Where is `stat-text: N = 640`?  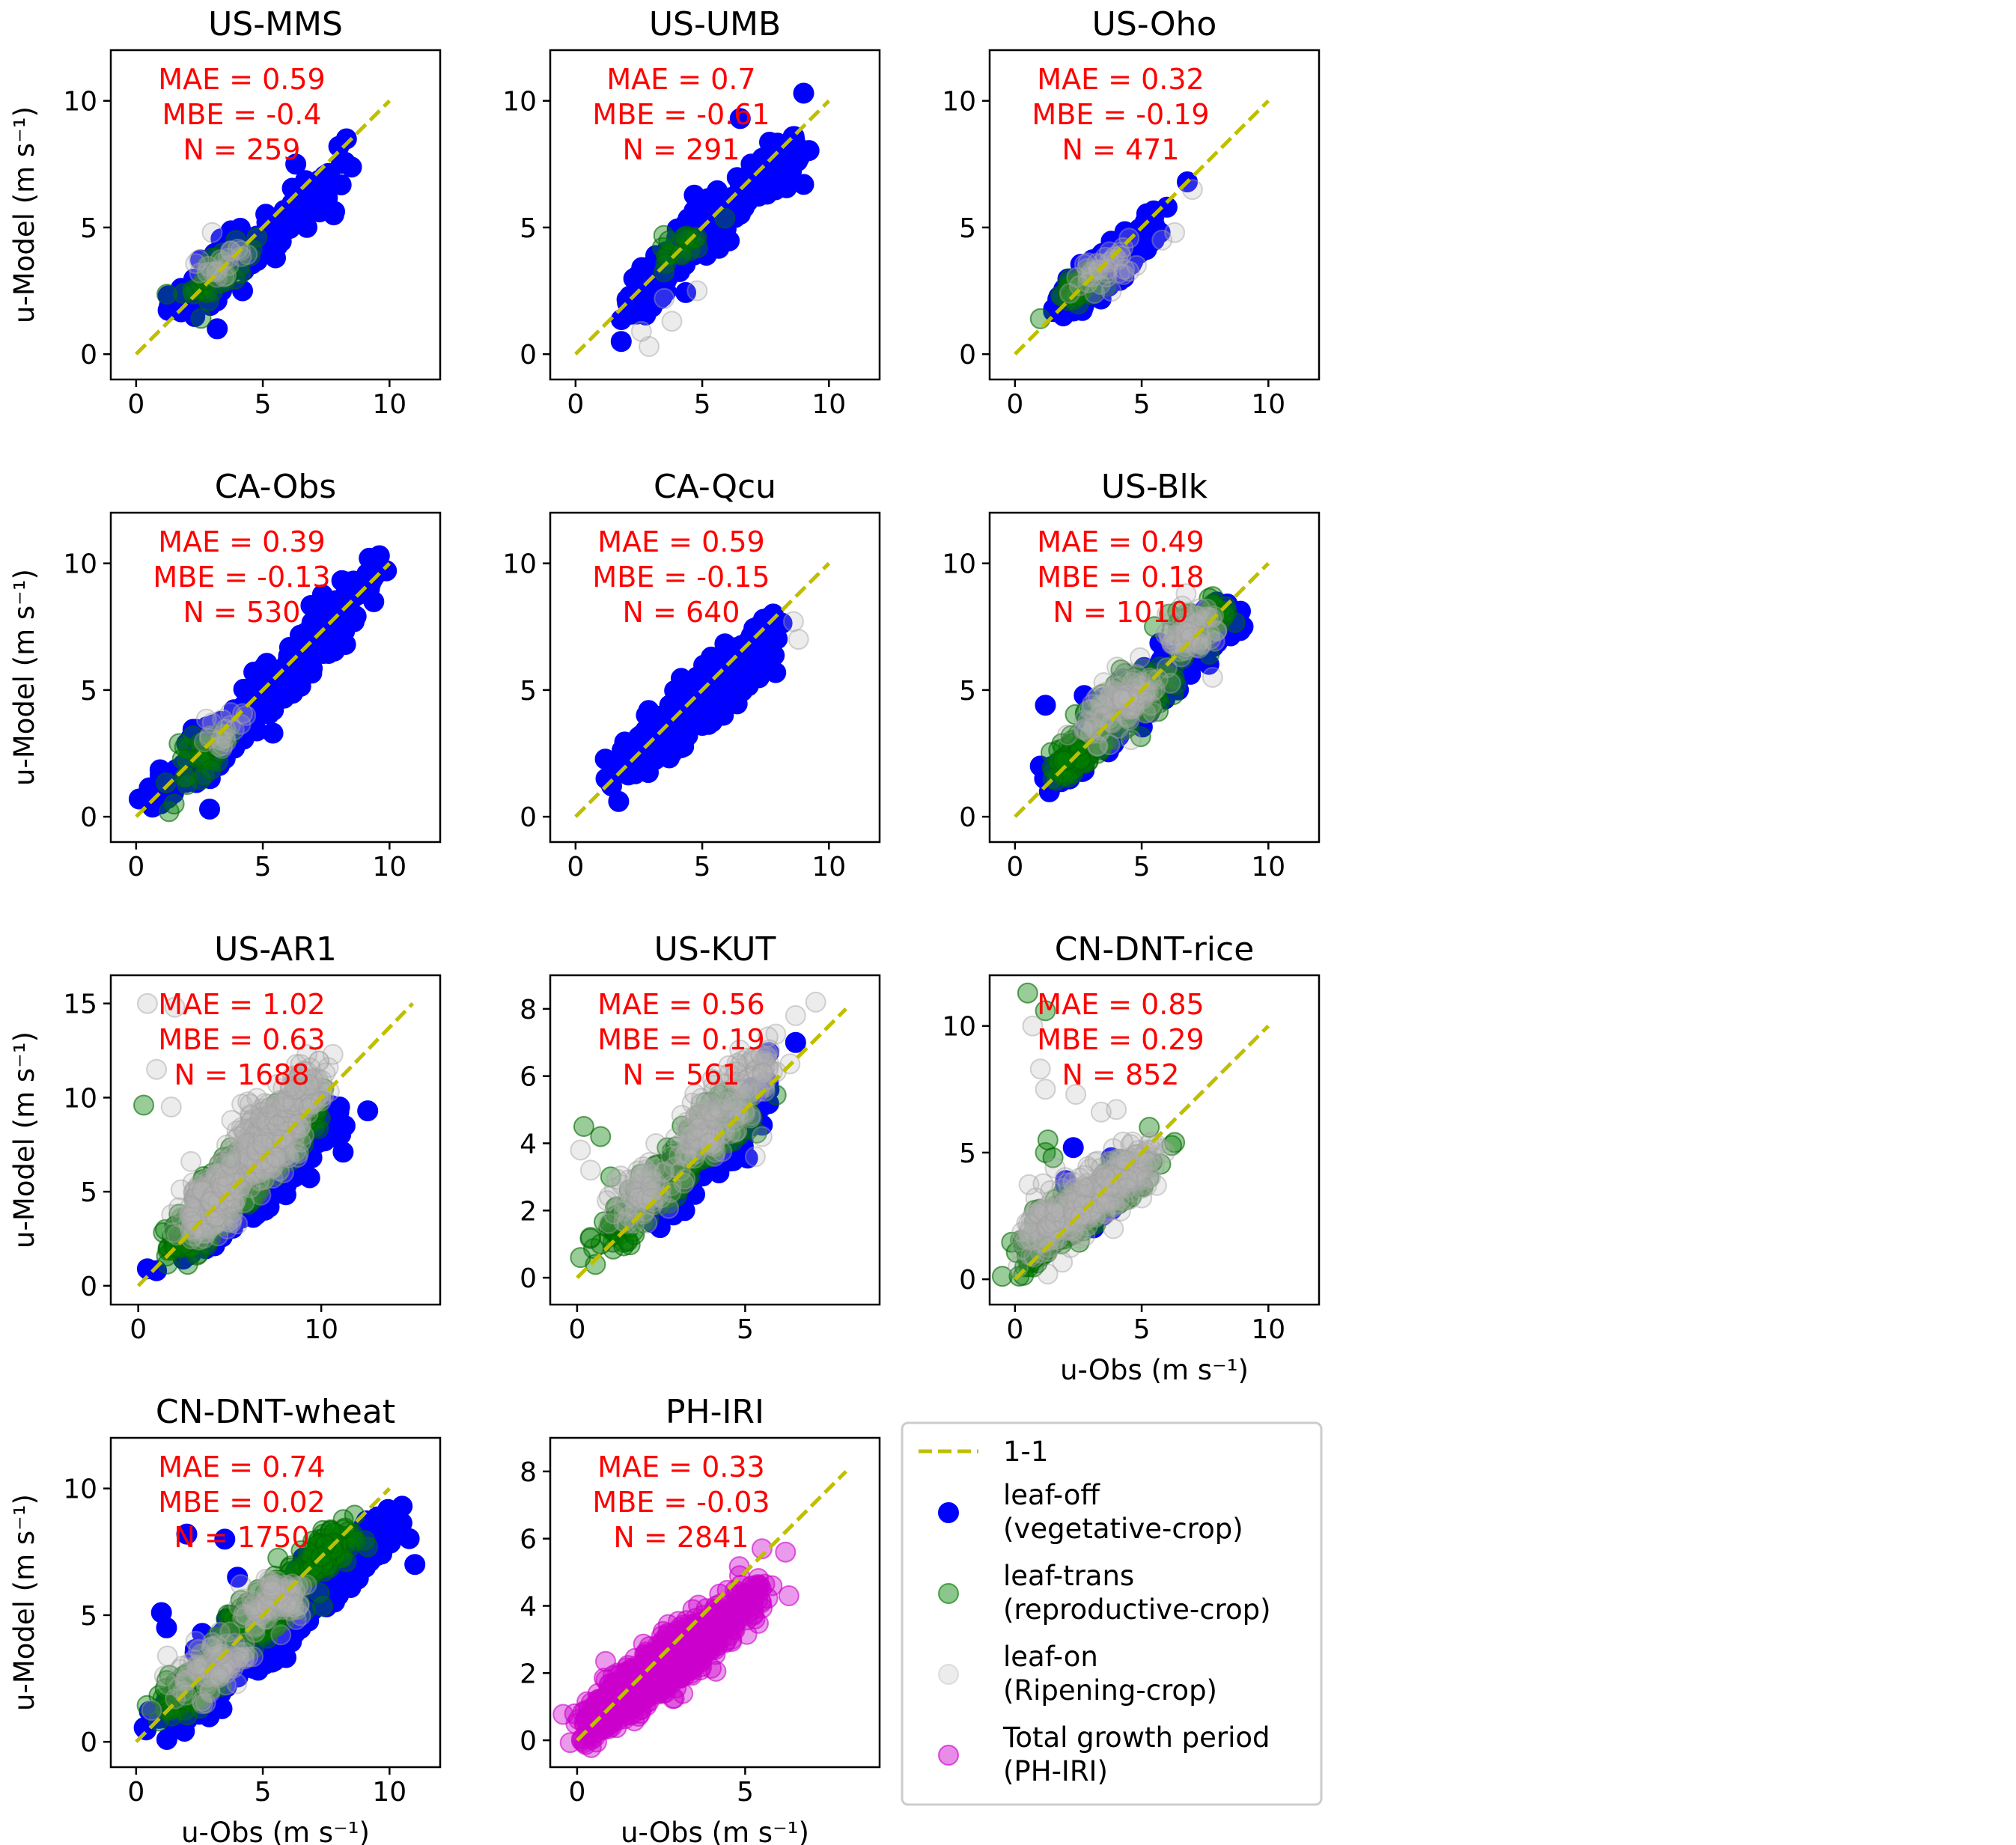
stat-text: N = 640 is located at coordinates (681, 612).